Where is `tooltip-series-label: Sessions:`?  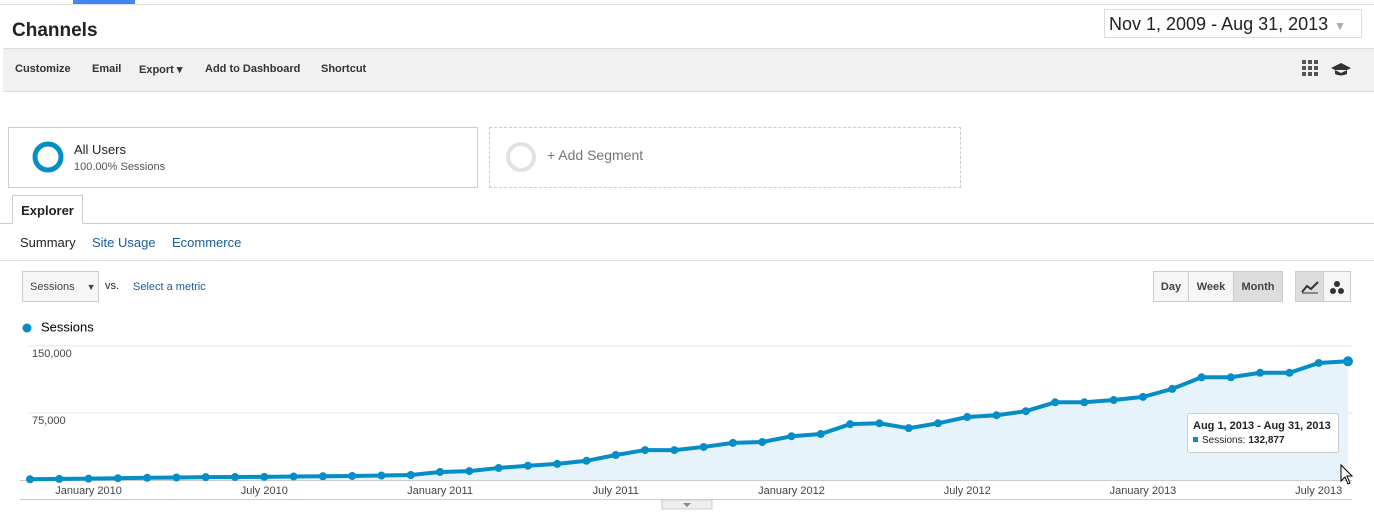
tooltip-series-label: Sessions: is located at coordinates (1223, 440).